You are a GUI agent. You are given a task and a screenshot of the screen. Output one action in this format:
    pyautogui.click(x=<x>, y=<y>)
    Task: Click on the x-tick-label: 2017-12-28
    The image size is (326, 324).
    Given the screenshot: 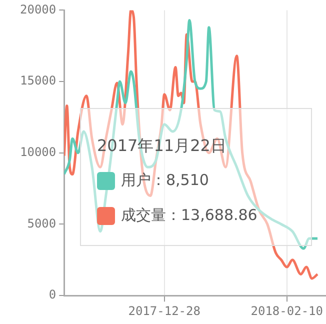 What is the action you would take?
    pyautogui.click(x=164, y=311)
    